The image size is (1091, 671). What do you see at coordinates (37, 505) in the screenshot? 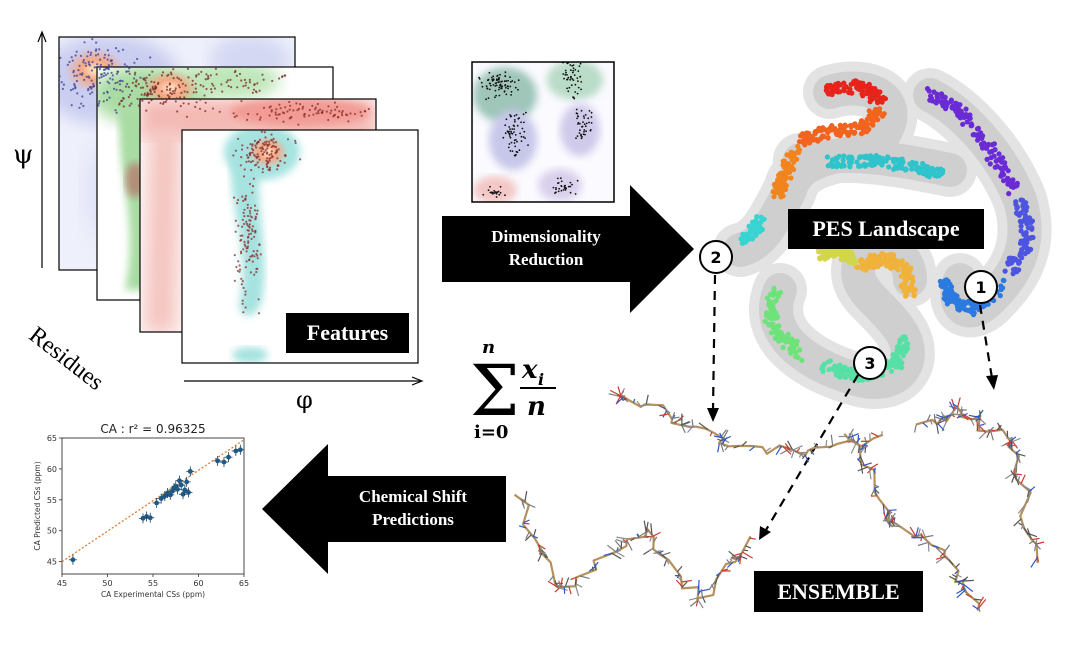
I see `y-axis-label: CA Predicted CSs (ppm)` at bounding box center [37, 505].